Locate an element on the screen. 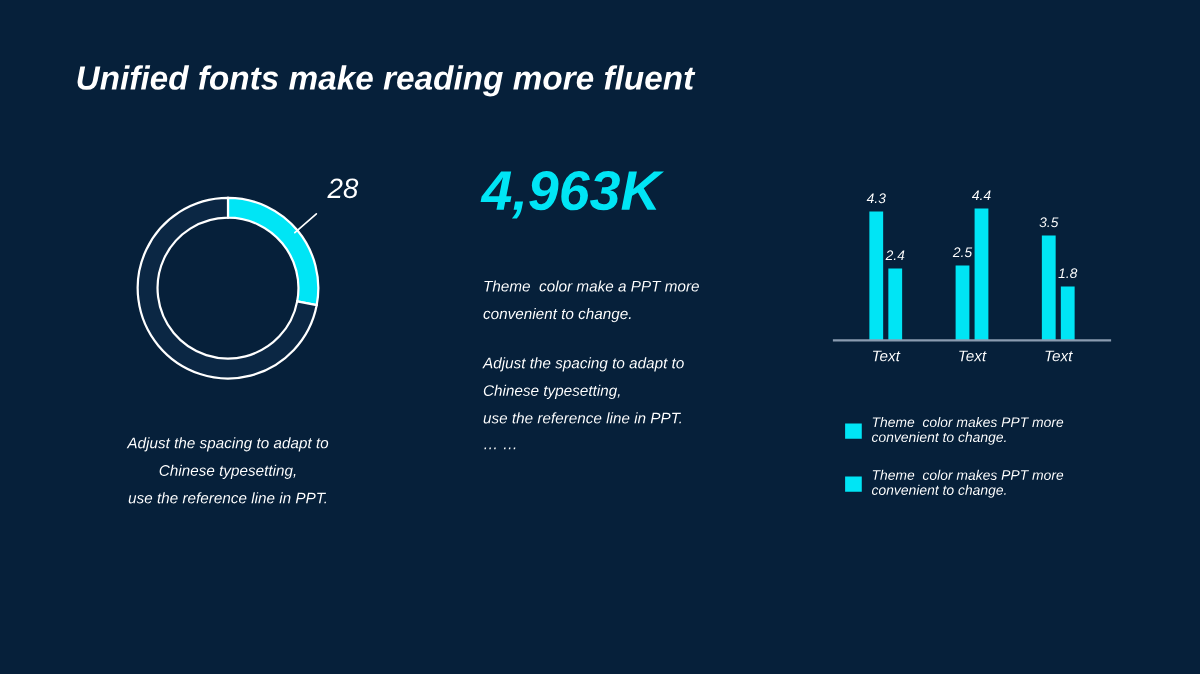 This screenshot has width=1200, height=674. data-label: 28 is located at coordinates (343, 188).